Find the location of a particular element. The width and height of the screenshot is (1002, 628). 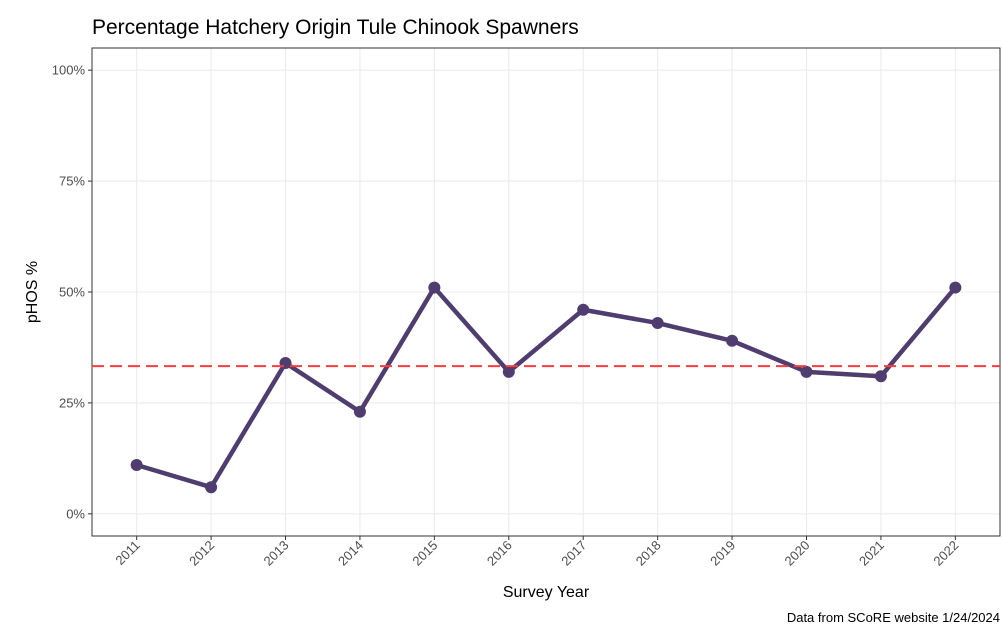

caption: Data from SCoRE website 1/24/2024 is located at coordinates (893, 617).